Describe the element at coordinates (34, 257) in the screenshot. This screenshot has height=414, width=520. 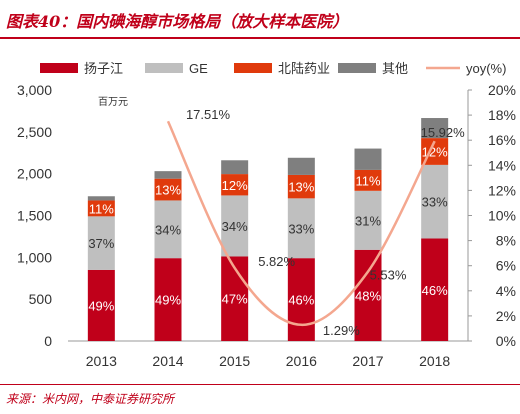
I see `y-tick-label: 1,000` at that location.